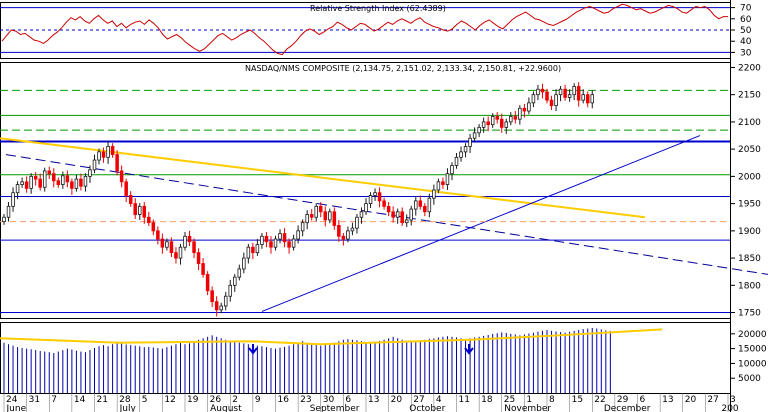 The image size is (770, 412). What do you see at coordinates (749, 205) in the screenshot?
I see `price-tick-label: 1950` at bounding box center [749, 205].